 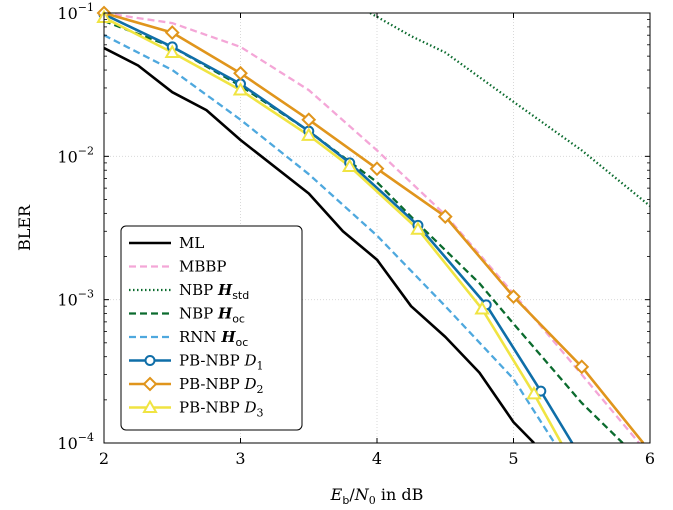 I want to click on x-tick-label: 4, so click(x=377, y=458).